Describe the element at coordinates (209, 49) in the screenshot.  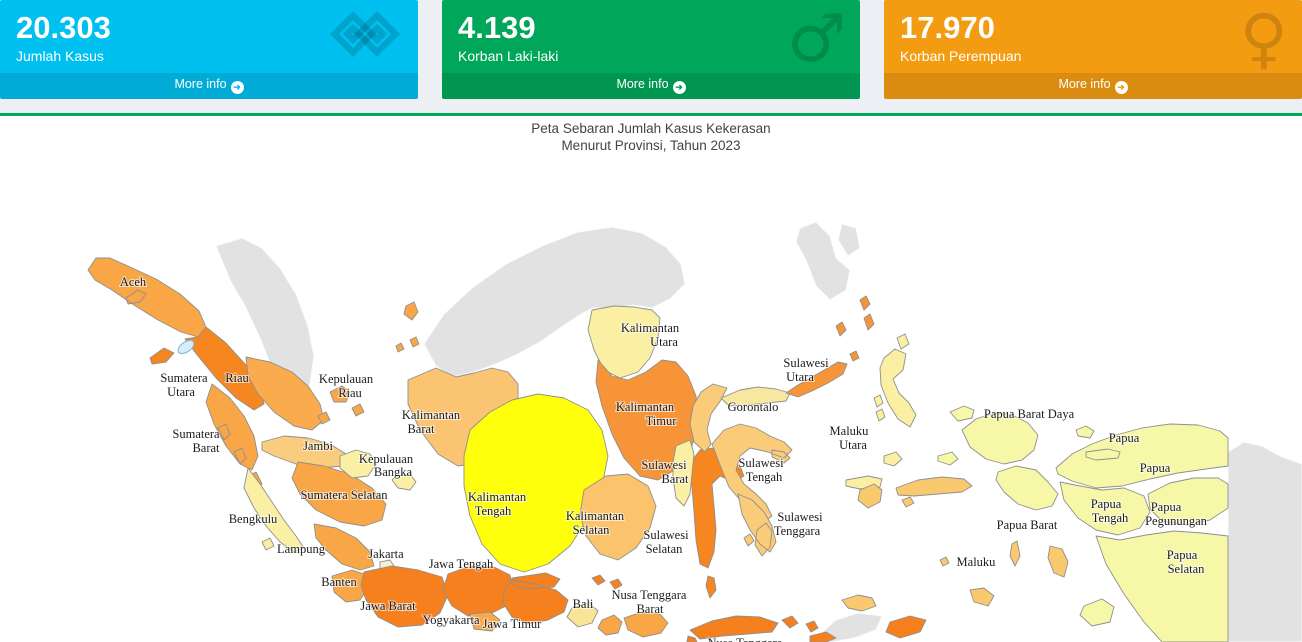
I see `stat-box-jumlah-kasus: 20.303 Jumlah Kasus More info ➜` at that location.